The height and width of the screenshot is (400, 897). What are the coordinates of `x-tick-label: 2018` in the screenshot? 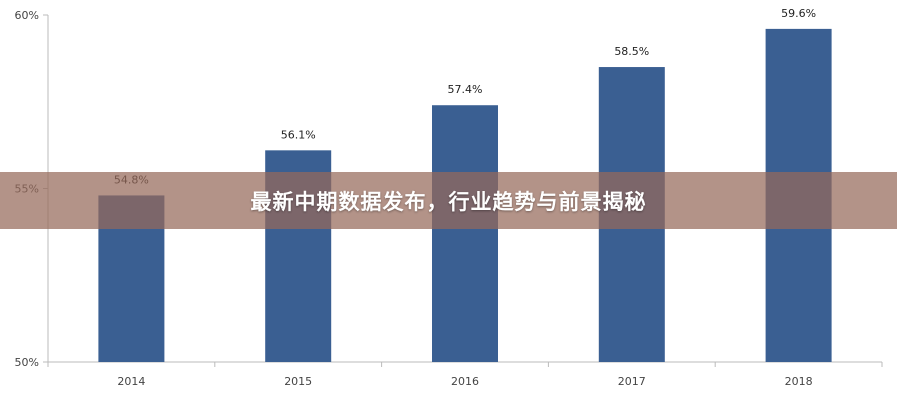 It's located at (799, 381).